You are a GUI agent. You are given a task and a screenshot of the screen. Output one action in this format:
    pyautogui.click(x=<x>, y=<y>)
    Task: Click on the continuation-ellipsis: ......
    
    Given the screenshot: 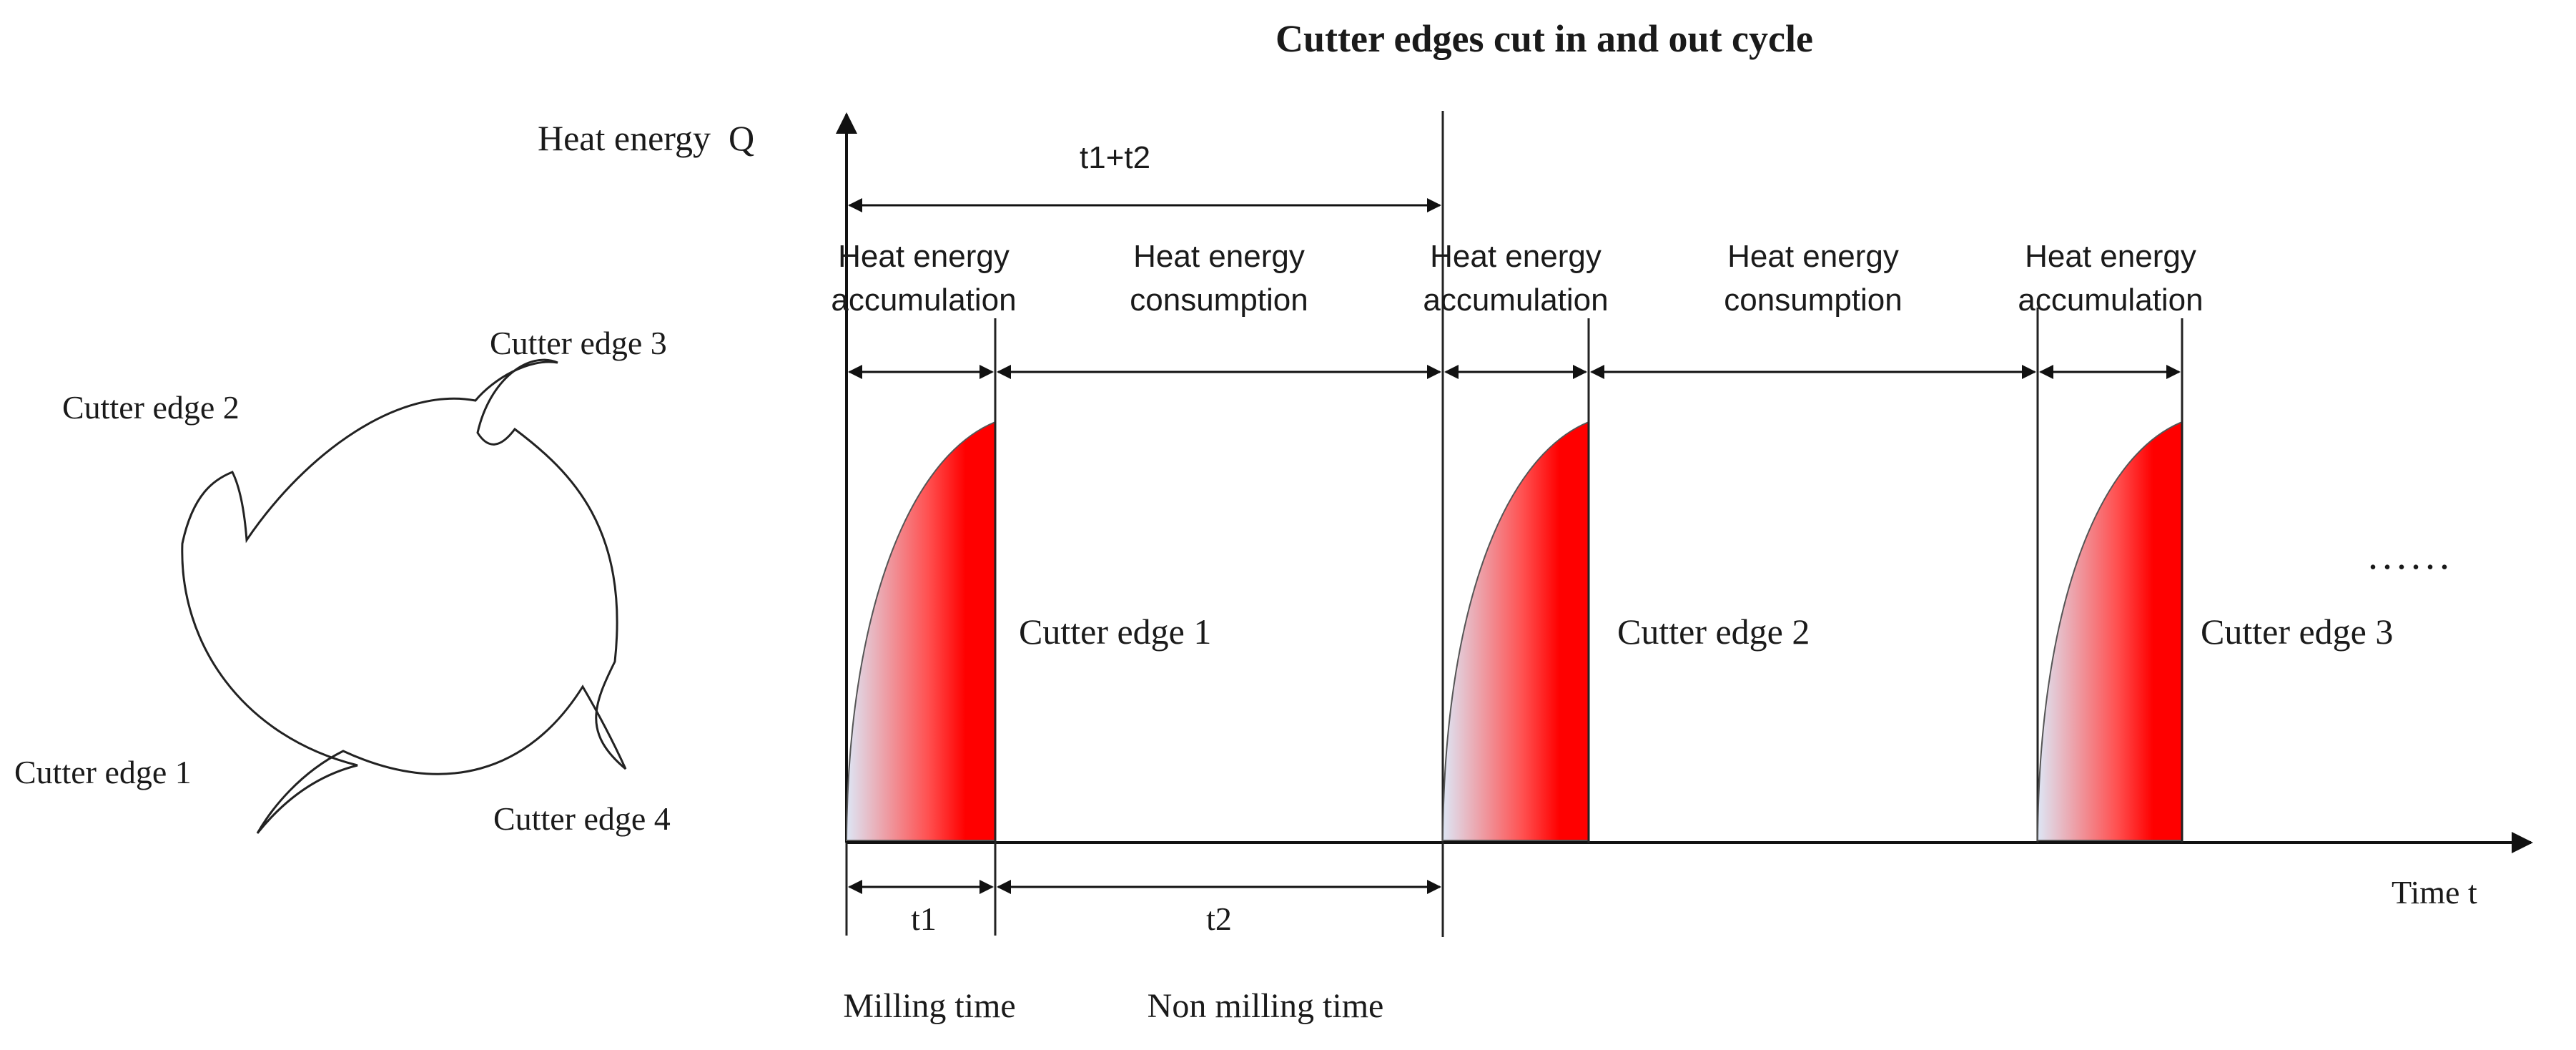 What is the action you would take?
    pyautogui.click(x=2411, y=556)
    